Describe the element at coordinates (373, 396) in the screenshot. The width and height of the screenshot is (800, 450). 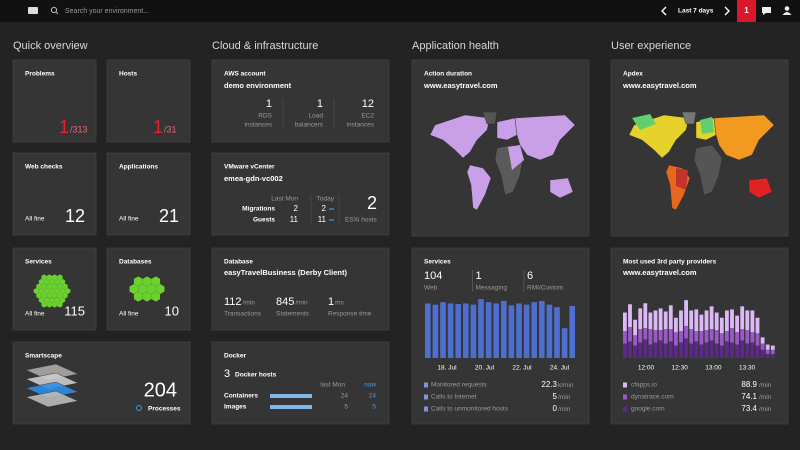
I see `row-value: 24` at that location.